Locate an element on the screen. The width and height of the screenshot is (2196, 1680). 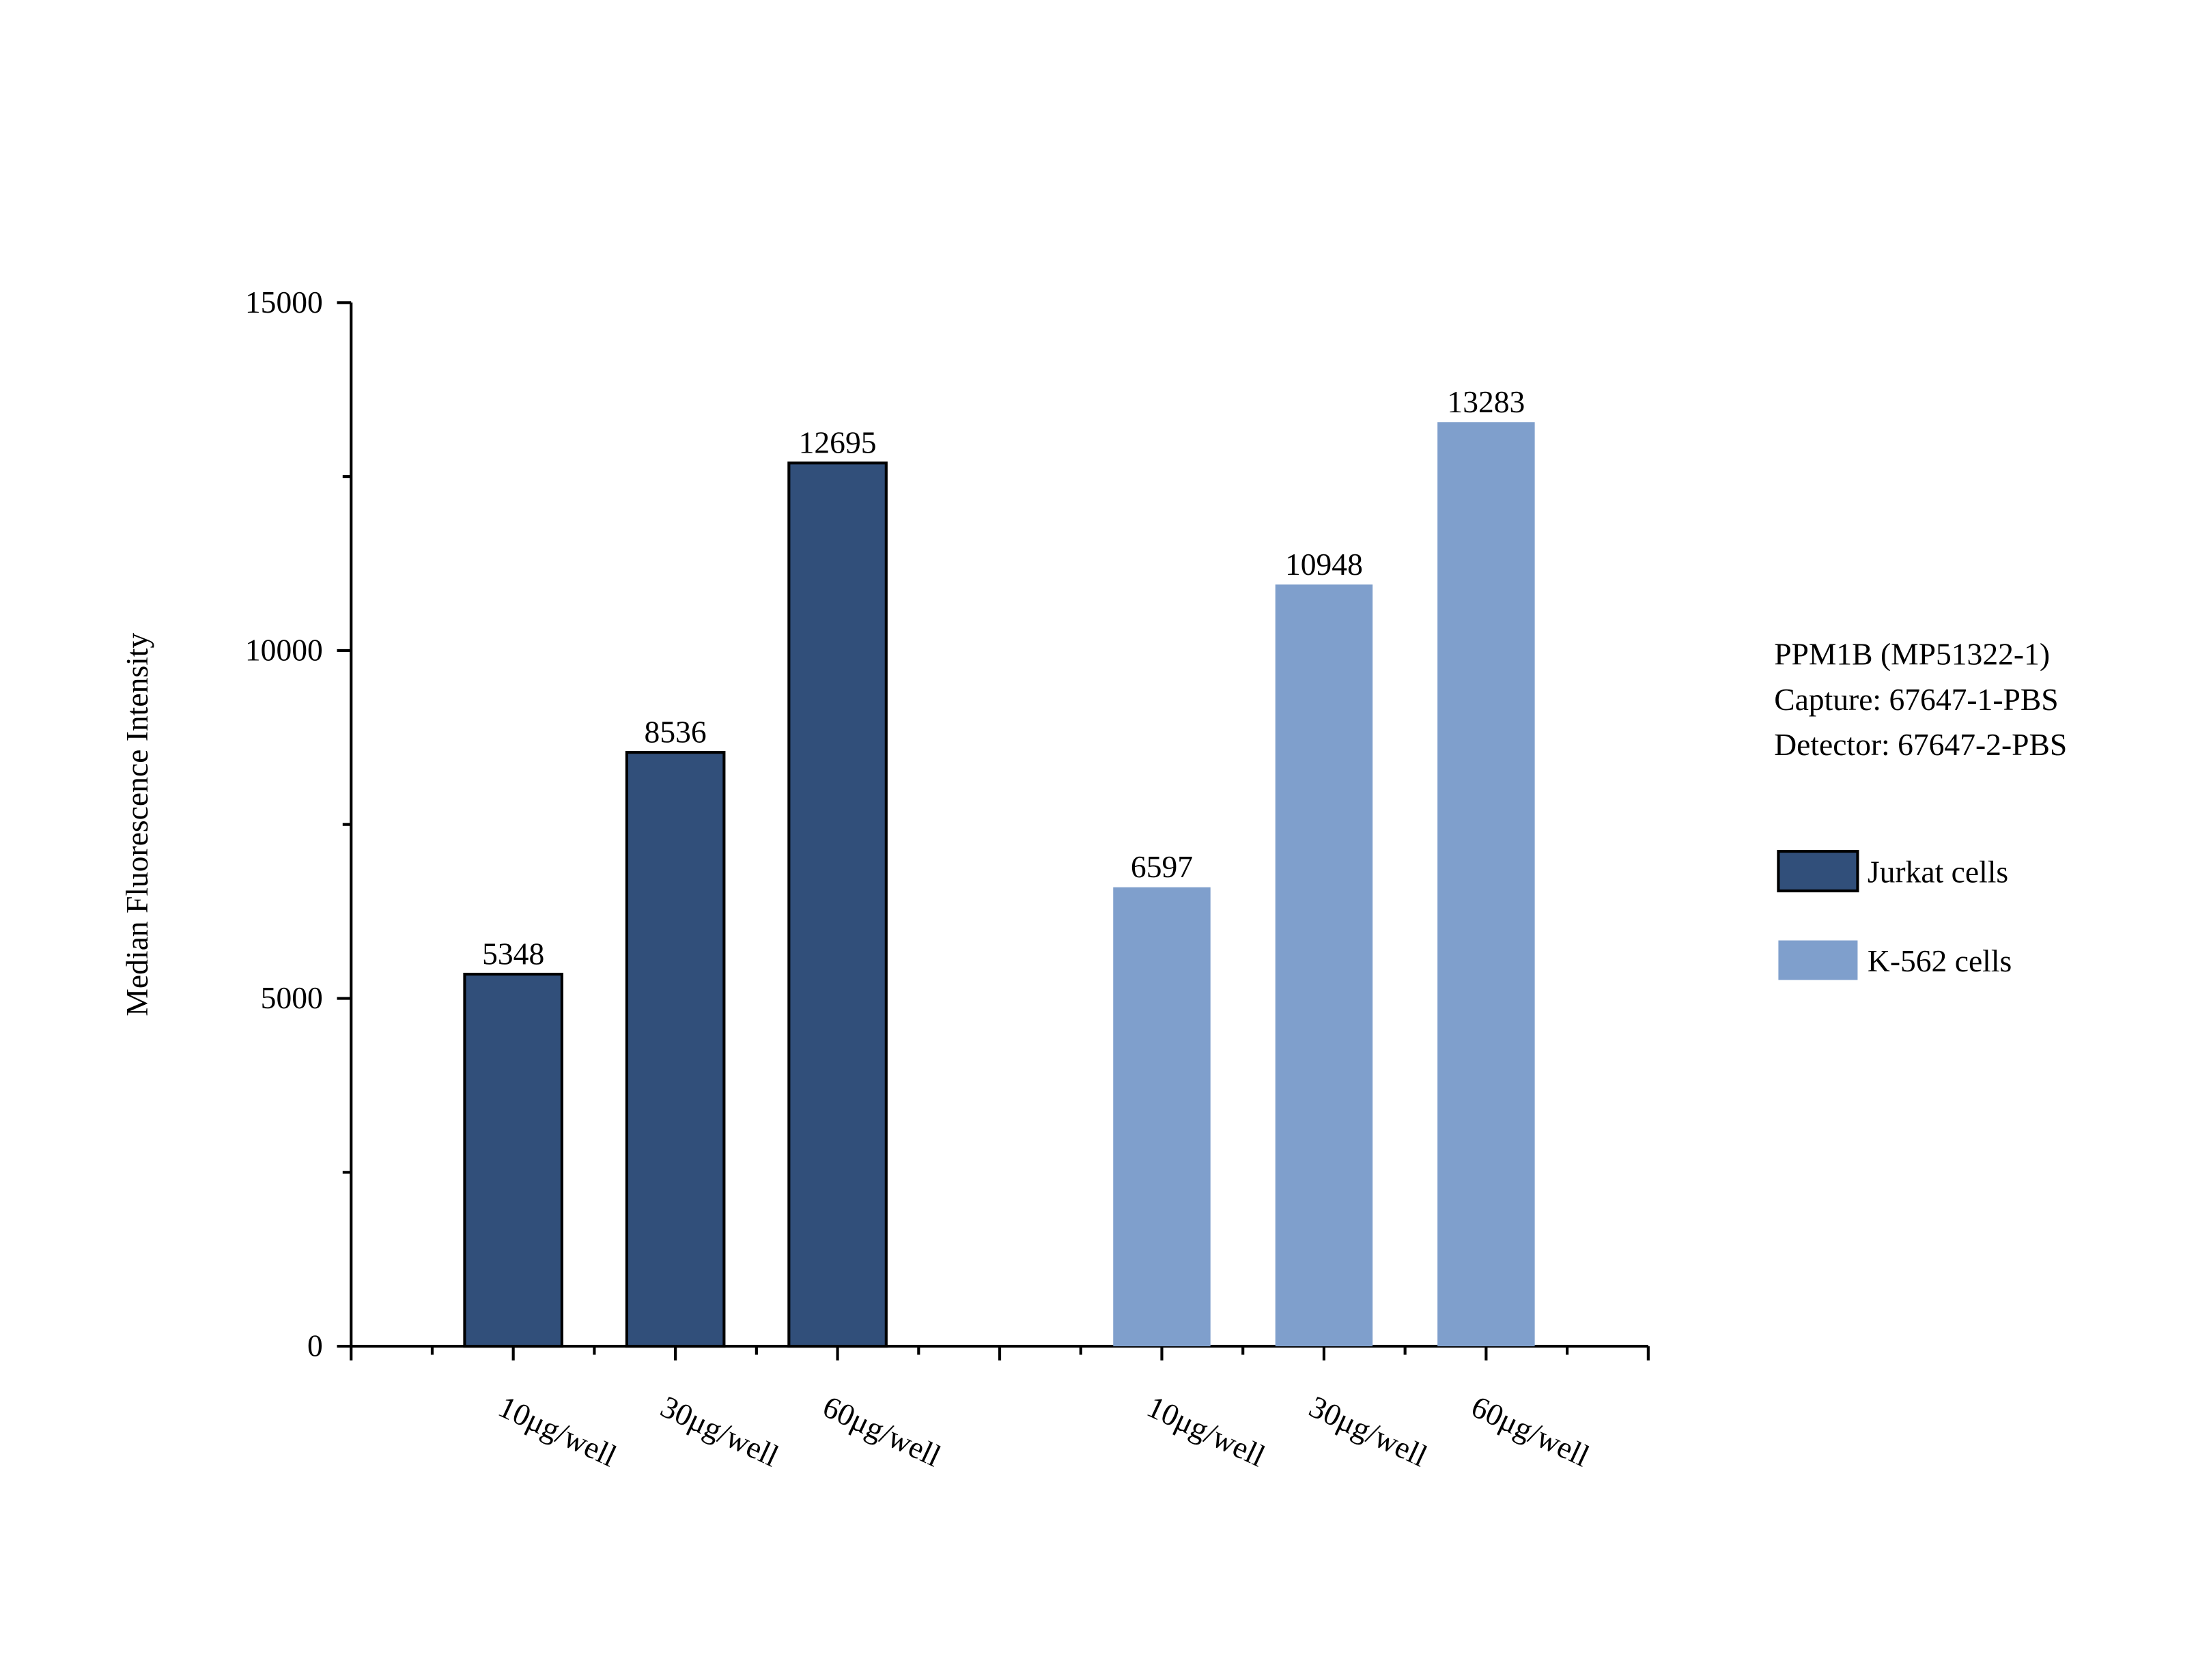
legend-label: K-562 cells is located at coordinates (1940, 960).